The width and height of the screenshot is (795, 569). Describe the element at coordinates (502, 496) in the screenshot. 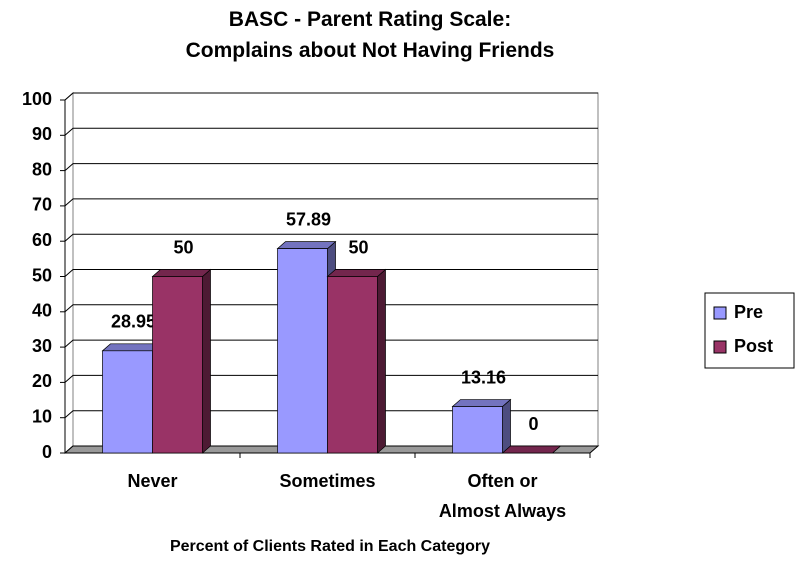

I see `x-tick-label: Often or Almost Always` at that location.